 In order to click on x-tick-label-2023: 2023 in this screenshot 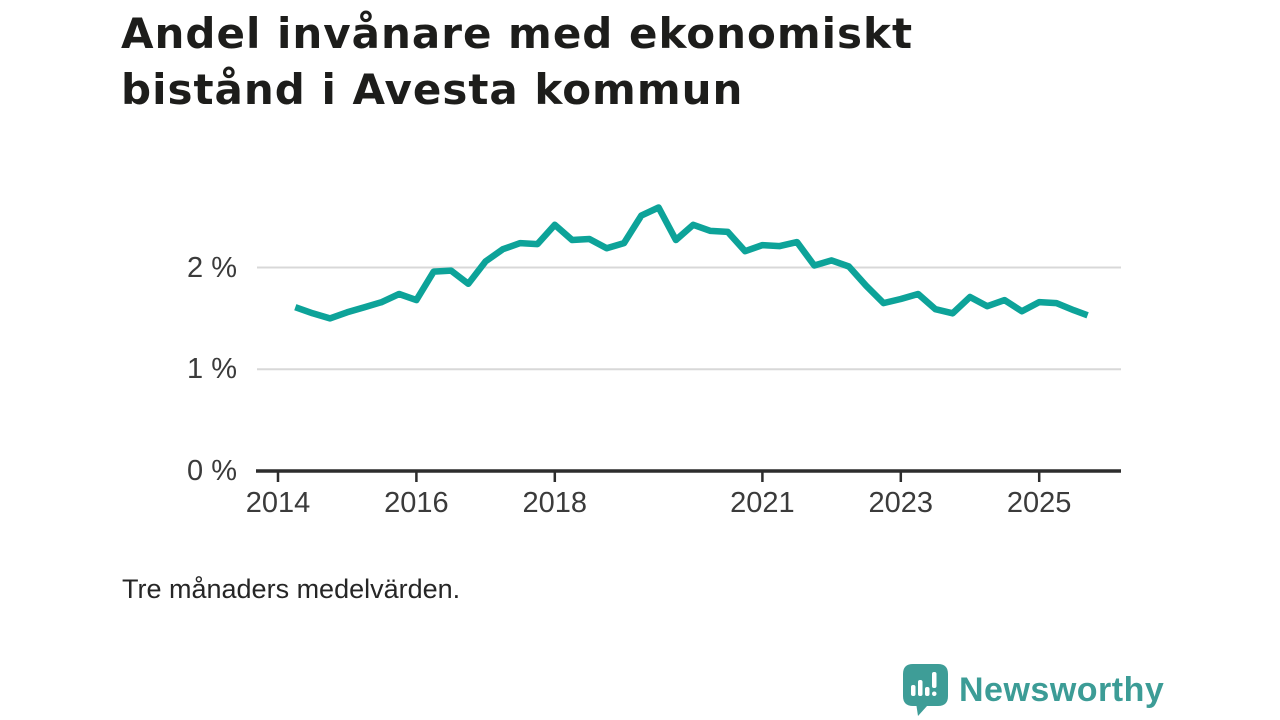, I will do `click(901, 503)`.